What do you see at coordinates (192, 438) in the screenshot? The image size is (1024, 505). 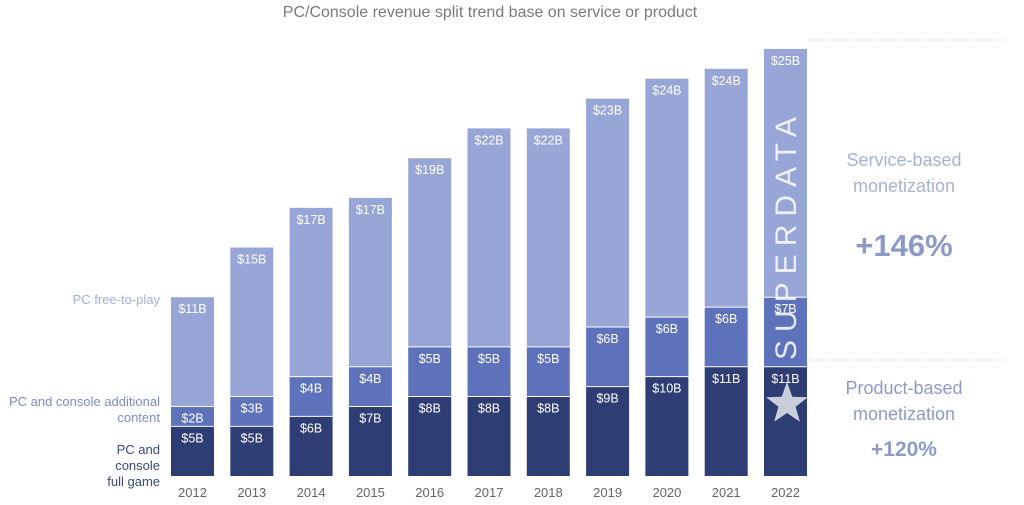 I see `bar-label-2012-series-0: $5B` at bounding box center [192, 438].